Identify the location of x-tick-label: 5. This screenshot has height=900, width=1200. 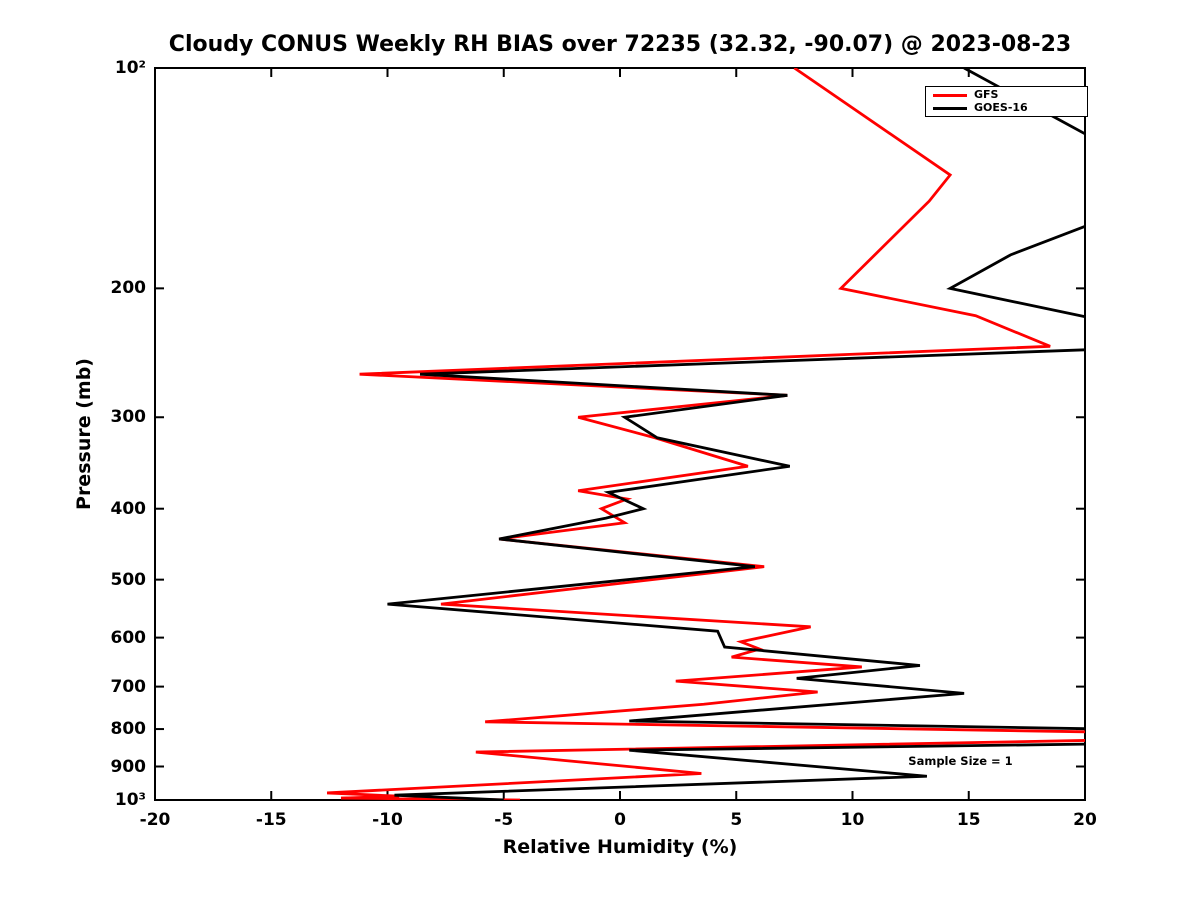
(736, 820).